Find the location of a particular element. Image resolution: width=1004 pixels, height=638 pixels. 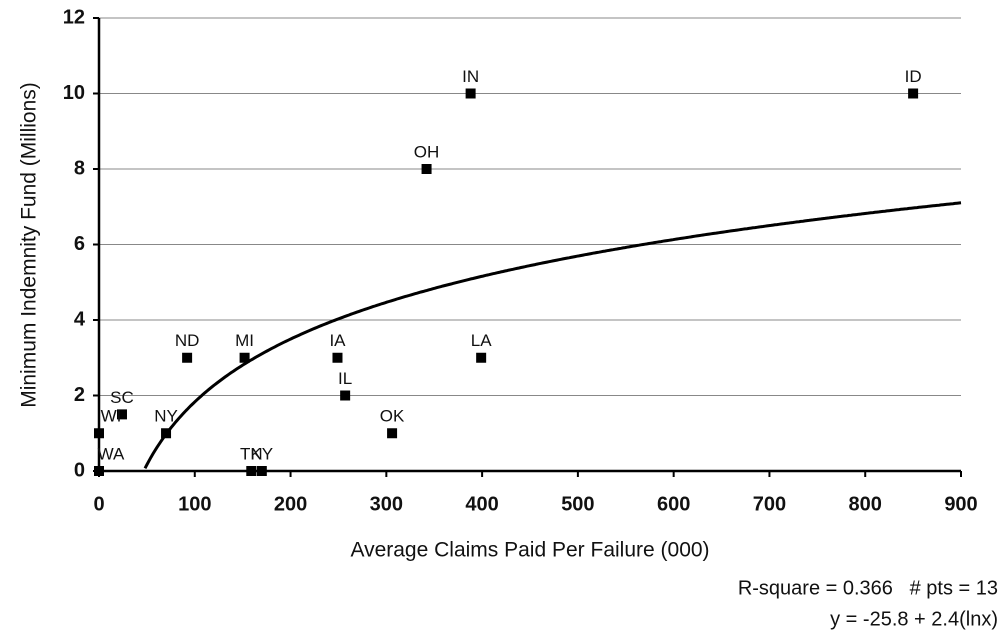

x-tick-label: 100 is located at coordinates (194, 504).